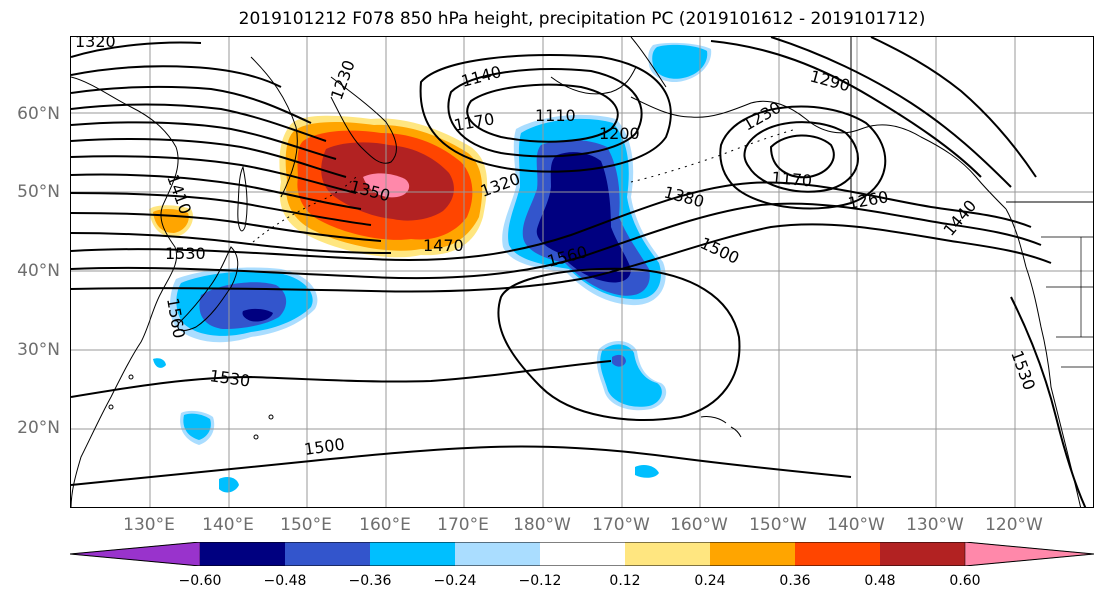 This screenshot has width=1105, height=601. What do you see at coordinates (1014, 525) in the screenshot?
I see `lon-label-120w: 120°W` at bounding box center [1014, 525].